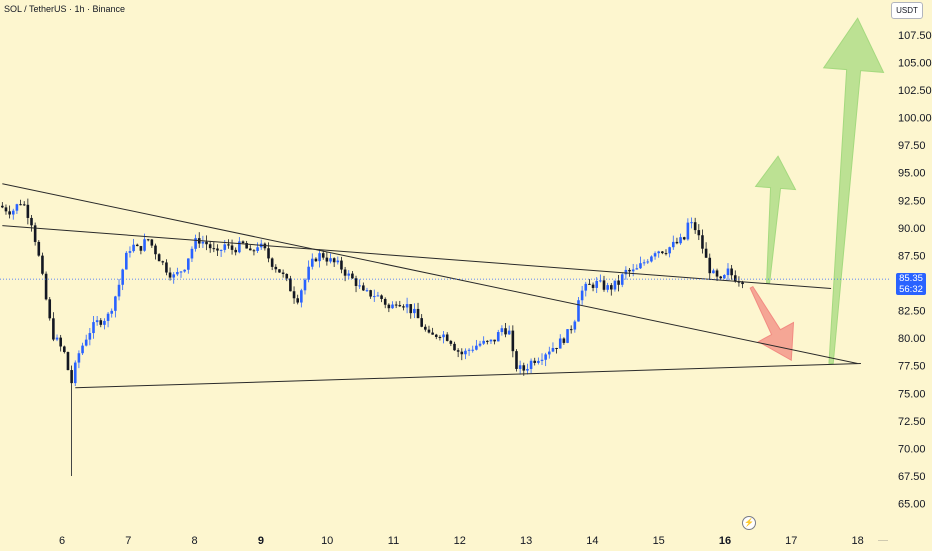 The image size is (932, 551). I want to click on trendline-descending-horizontal, so click(417, 257).